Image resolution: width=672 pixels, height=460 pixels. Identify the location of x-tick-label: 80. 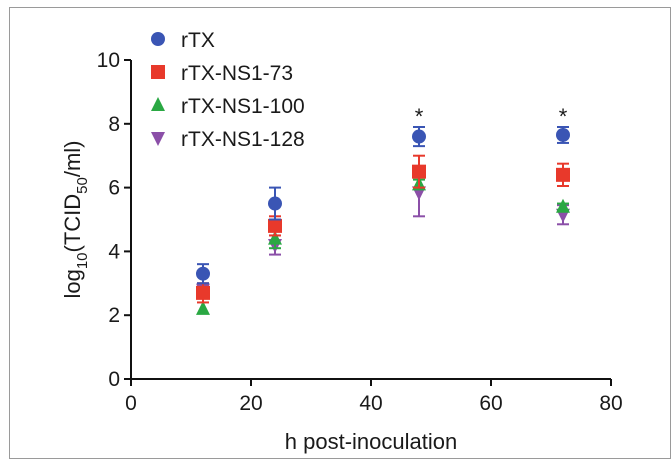
(610, 403).